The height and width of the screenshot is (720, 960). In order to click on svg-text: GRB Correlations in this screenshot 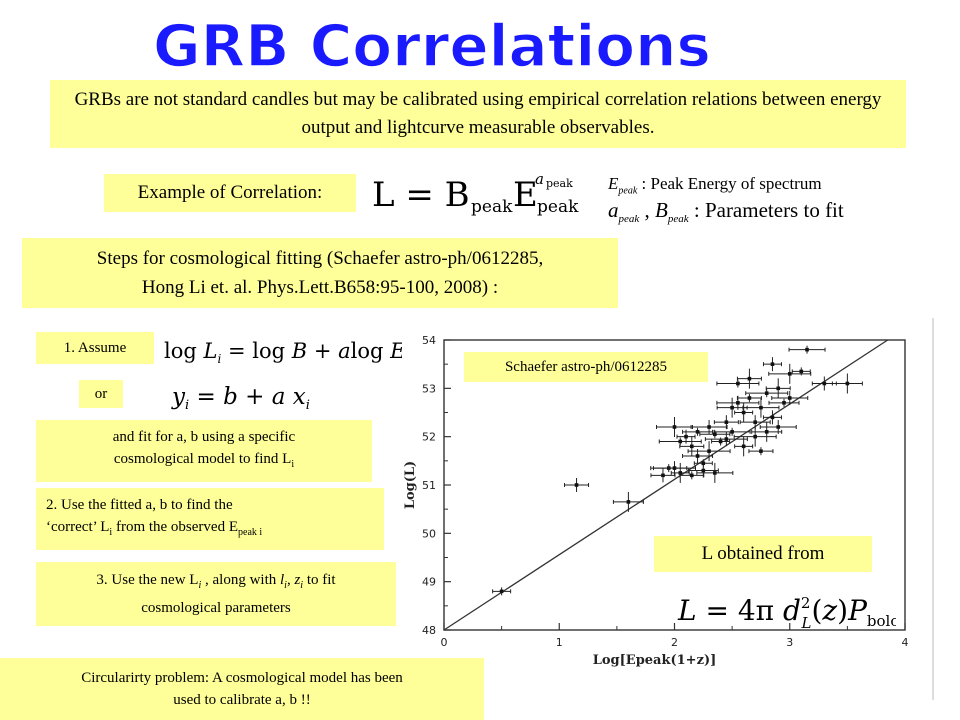, I will do `click(432, 45)`.